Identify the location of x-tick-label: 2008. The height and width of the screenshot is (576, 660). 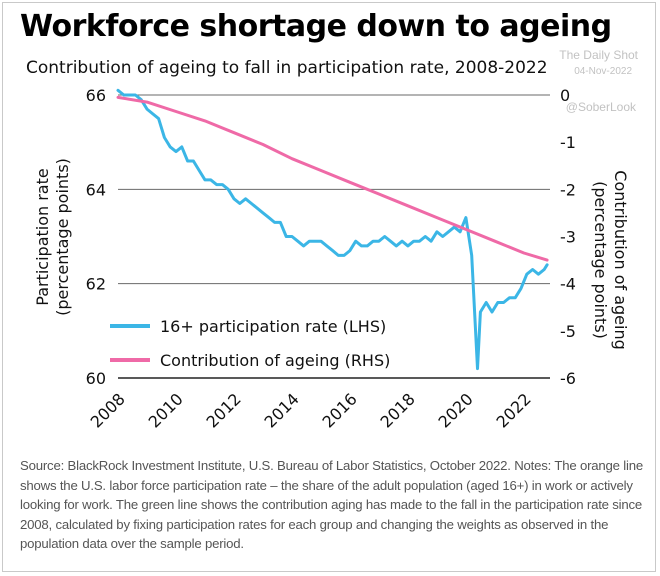
(108, 410).